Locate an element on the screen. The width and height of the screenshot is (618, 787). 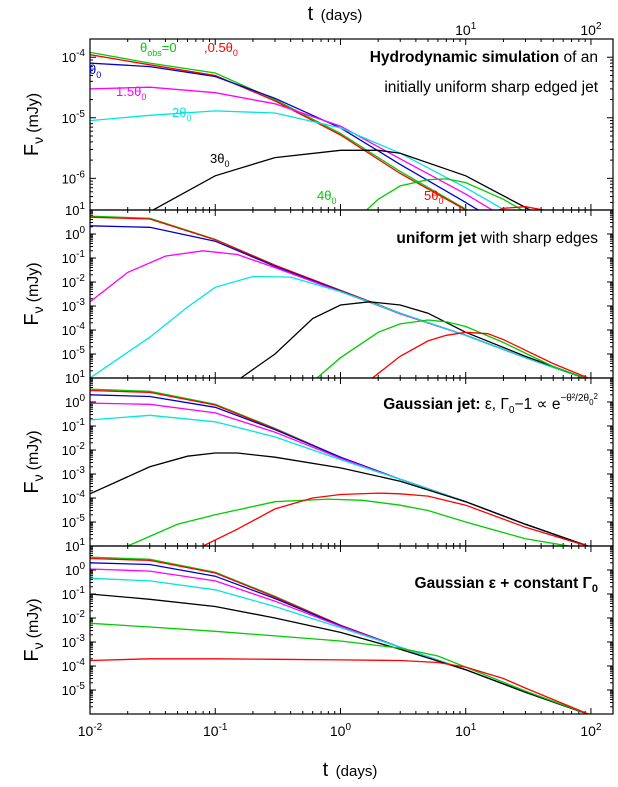
panel-1-title-line2: initially uniform sharp edged jet is located at coordinates (491, 87).